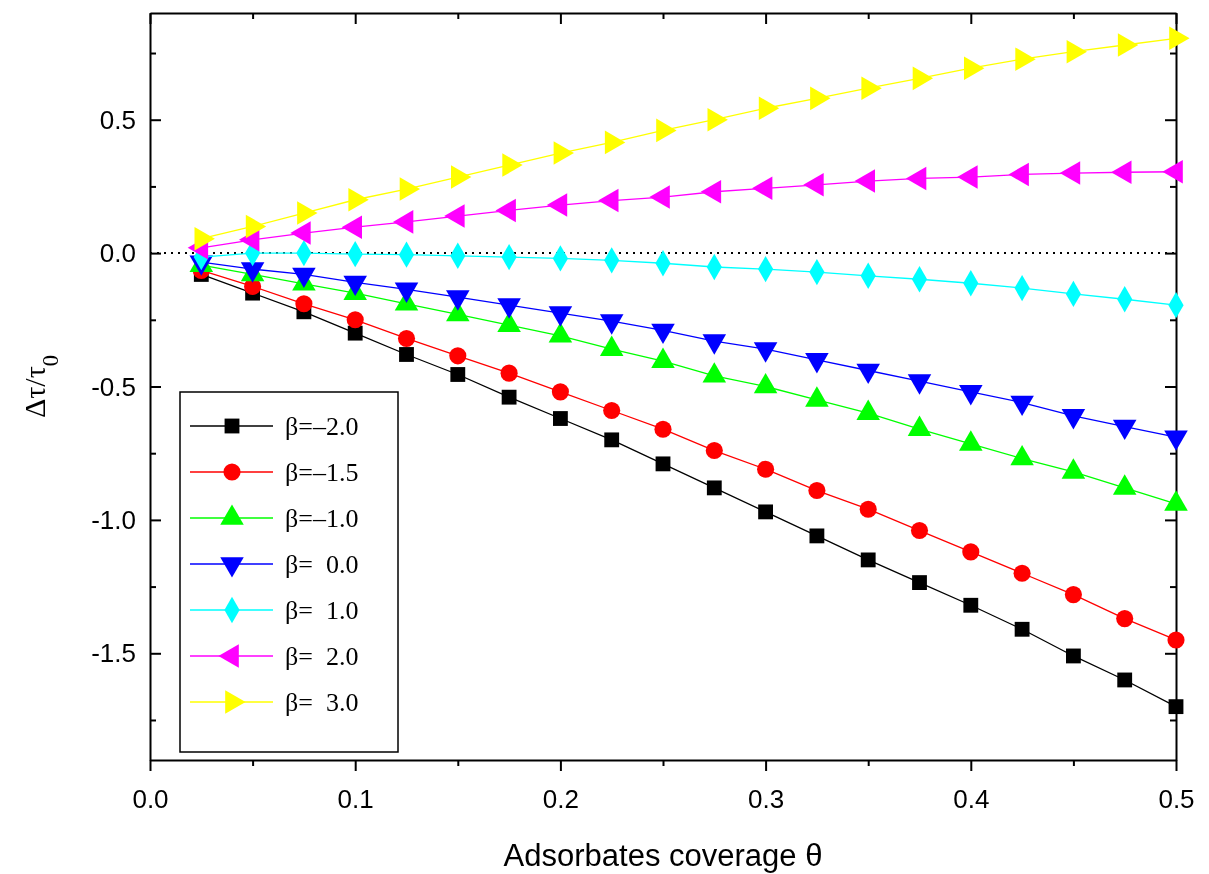 Image resolution: width=1209 pixels, height=874 pixels. What do you see at coordinates (113, 386) in the screenshot?
I see `y-tick-label: -0.5` at bounding box center [113, 386].